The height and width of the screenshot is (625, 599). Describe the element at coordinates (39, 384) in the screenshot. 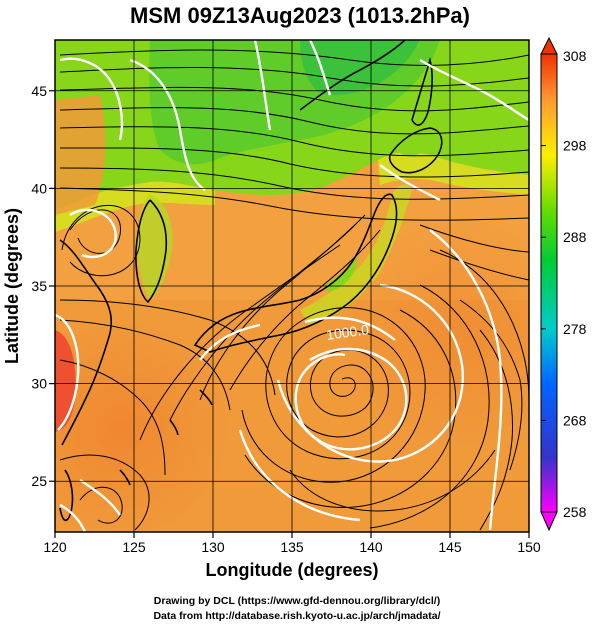

I see `y-tick-label: 30` at that location.